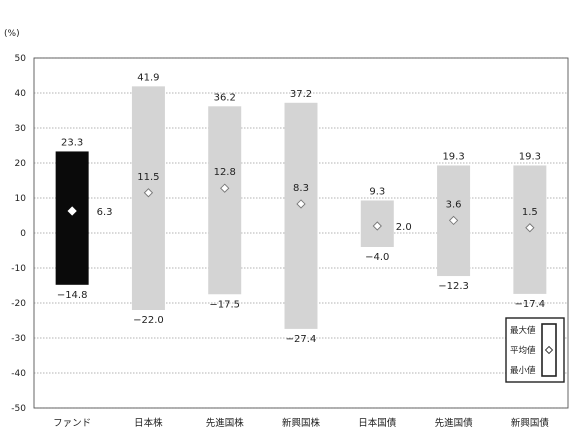 The height and width of the screenshot is (435, 574). I want to click on y-tick-label: -50, so click(18, 409).